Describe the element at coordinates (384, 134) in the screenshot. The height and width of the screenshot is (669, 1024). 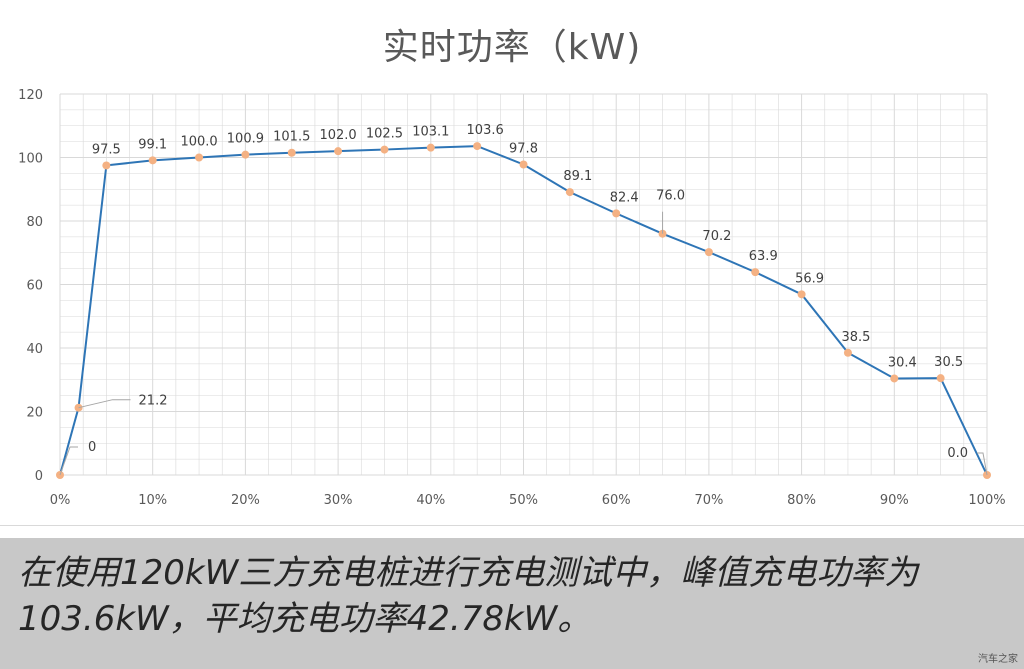
I see `data-label: 102.5` at that location.